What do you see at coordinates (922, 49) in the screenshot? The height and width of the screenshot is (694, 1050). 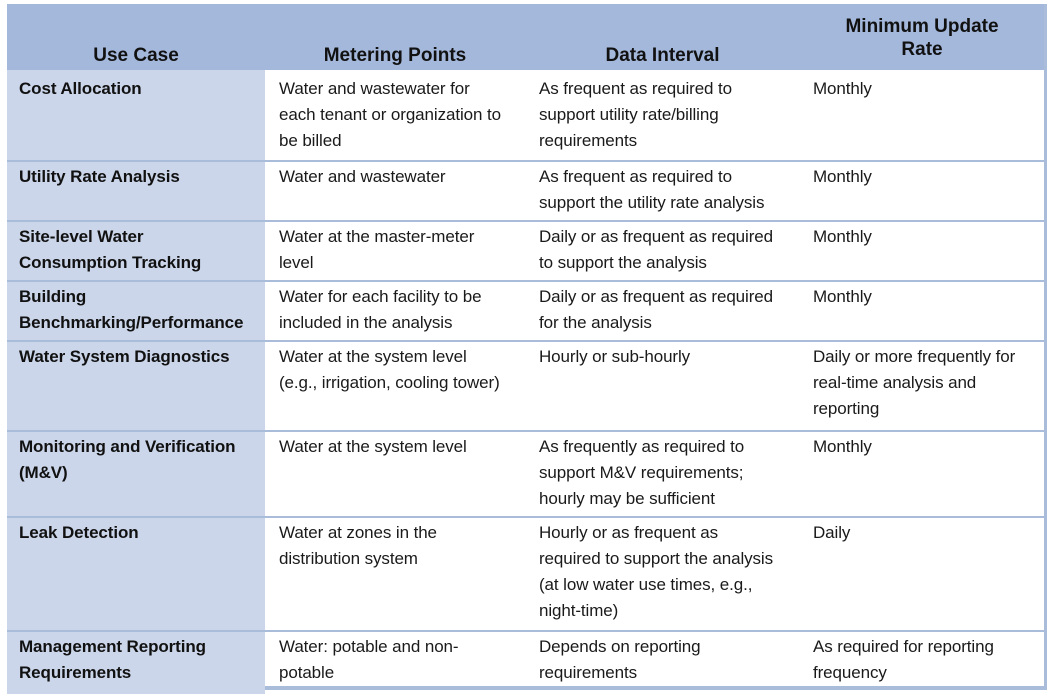 I see `header-minimum-update-line2: Rate` at bounding box center [922, 49].